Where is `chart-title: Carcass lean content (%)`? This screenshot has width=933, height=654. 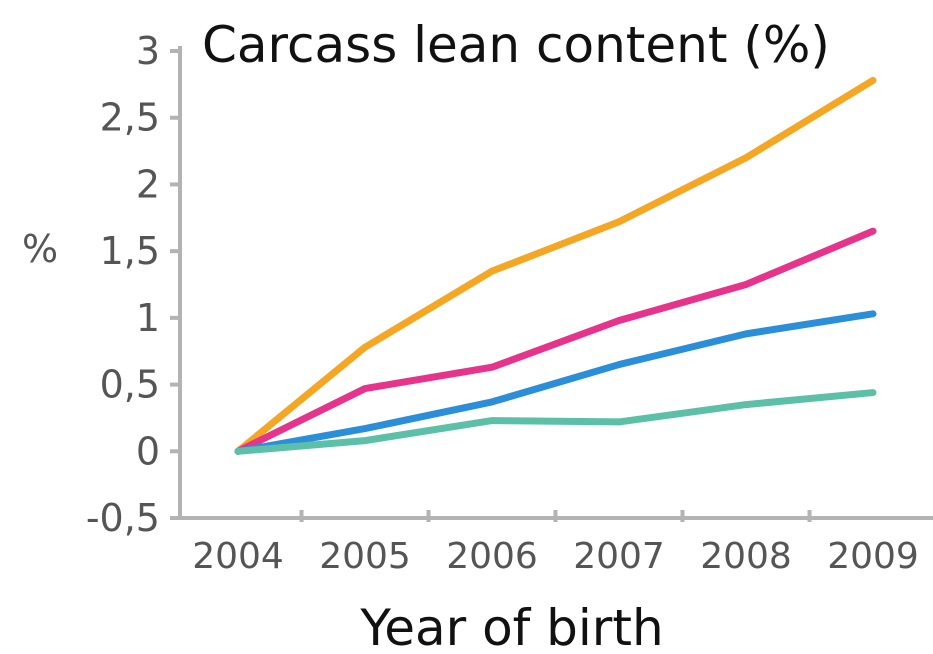
chart-title: Carcass lean content (%) is located at coordinates (516, 45).